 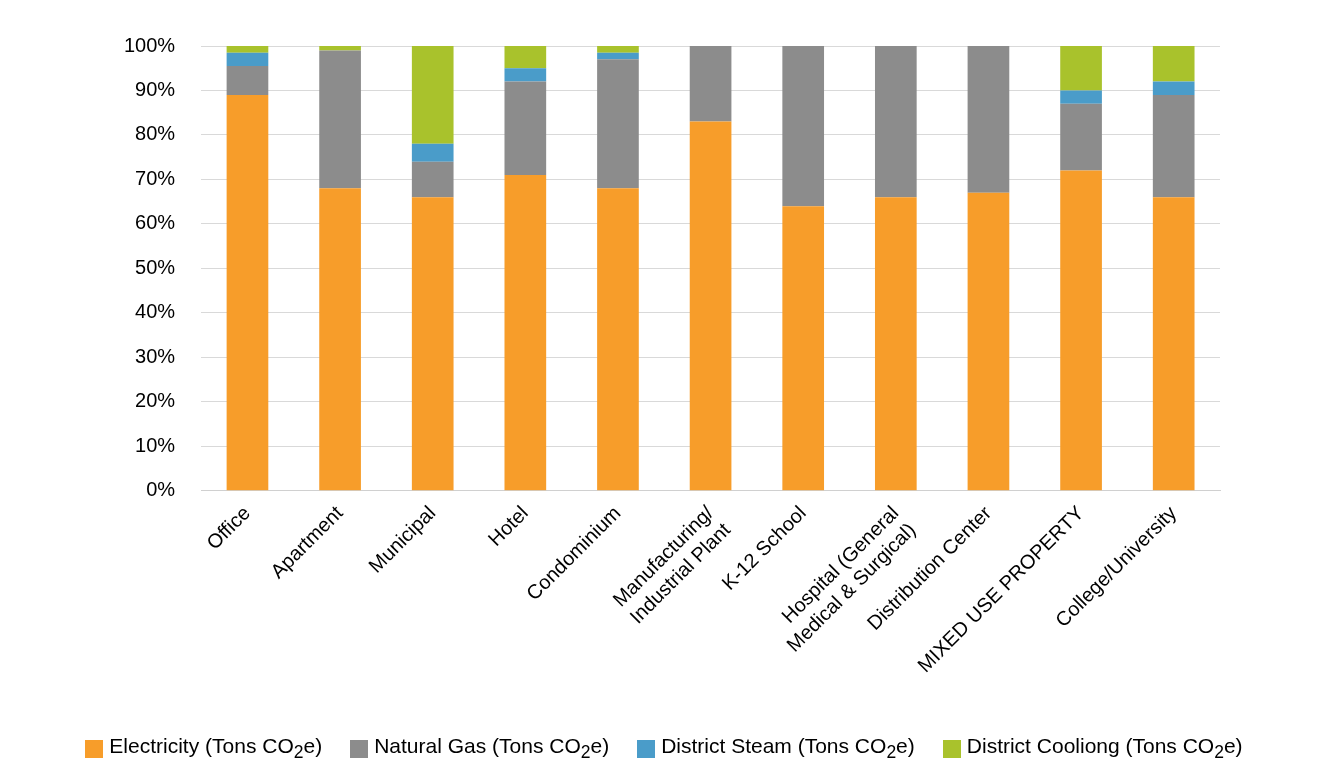 What do you see at coordinates (216, 749) in the screenshot?
I see `legend-label: Electricity (Tons CO$_{2}$e)` at bounding box center [216, 749].